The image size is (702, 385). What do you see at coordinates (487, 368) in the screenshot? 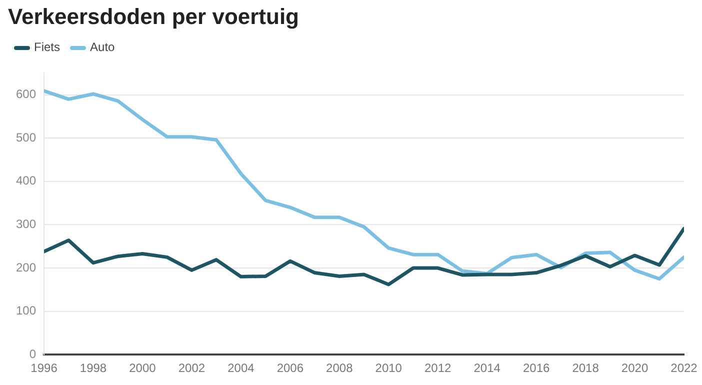
I see `x-tick-label: 2014` at bounding box center [487, 368].